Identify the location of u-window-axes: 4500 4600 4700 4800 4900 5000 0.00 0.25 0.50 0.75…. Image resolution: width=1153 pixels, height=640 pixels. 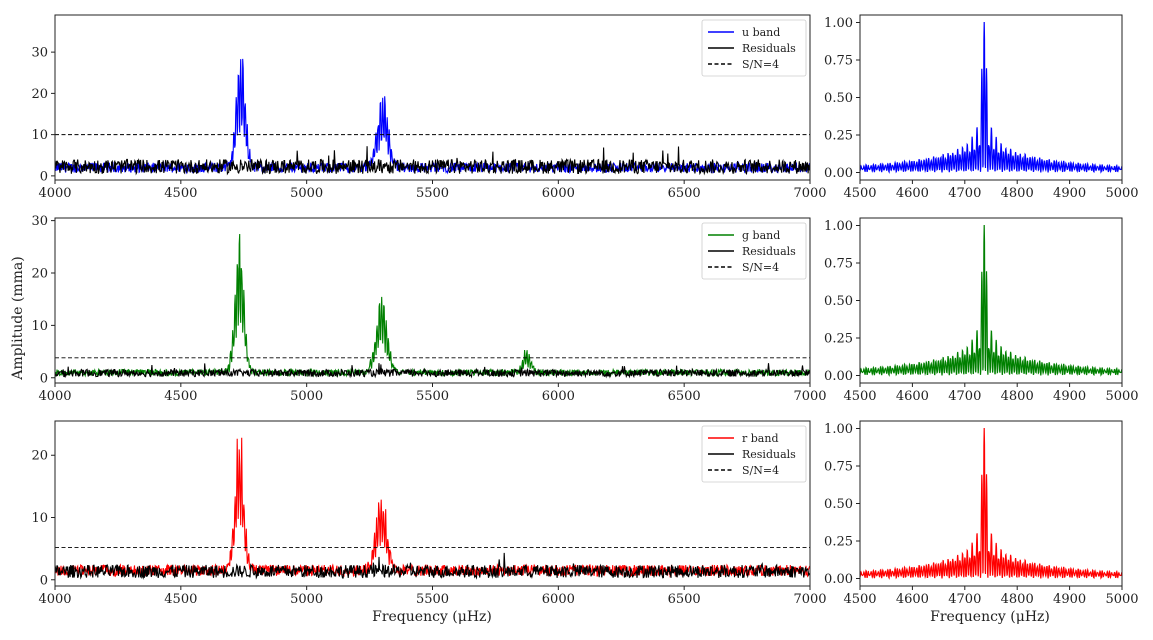
(981, 108).